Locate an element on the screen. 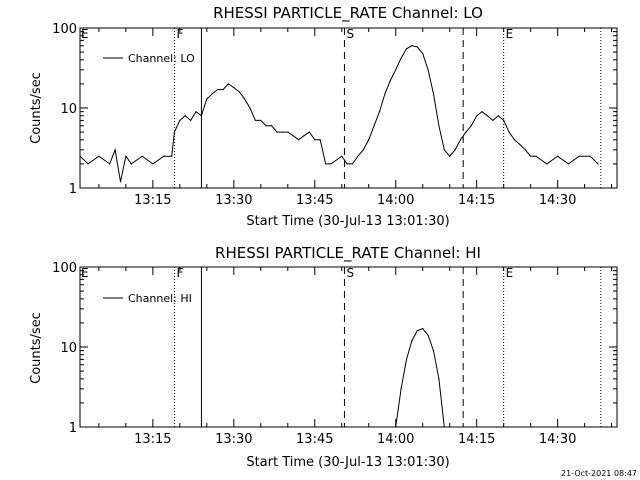 Image resolution: width=640 pixels, height=480 pixels. event-marker-label: F is located at coordinates (179, 273).